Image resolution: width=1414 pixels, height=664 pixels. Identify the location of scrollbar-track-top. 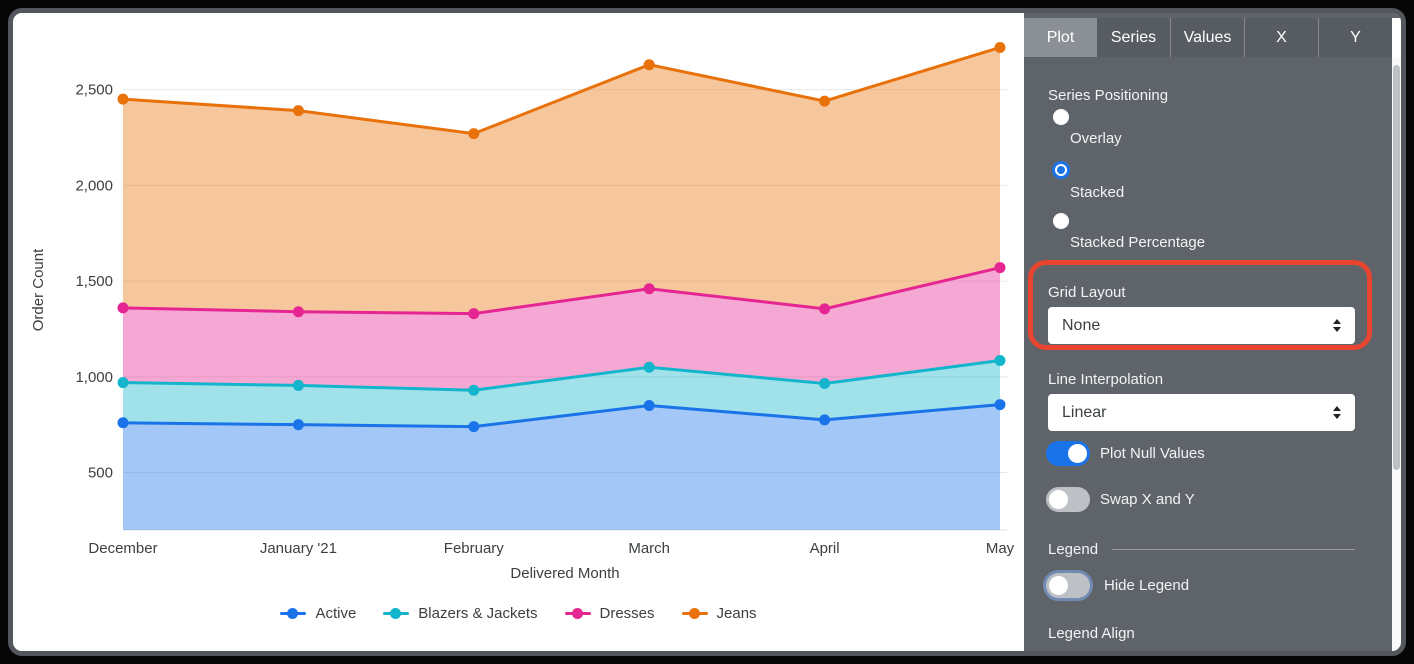
(1396, 37).